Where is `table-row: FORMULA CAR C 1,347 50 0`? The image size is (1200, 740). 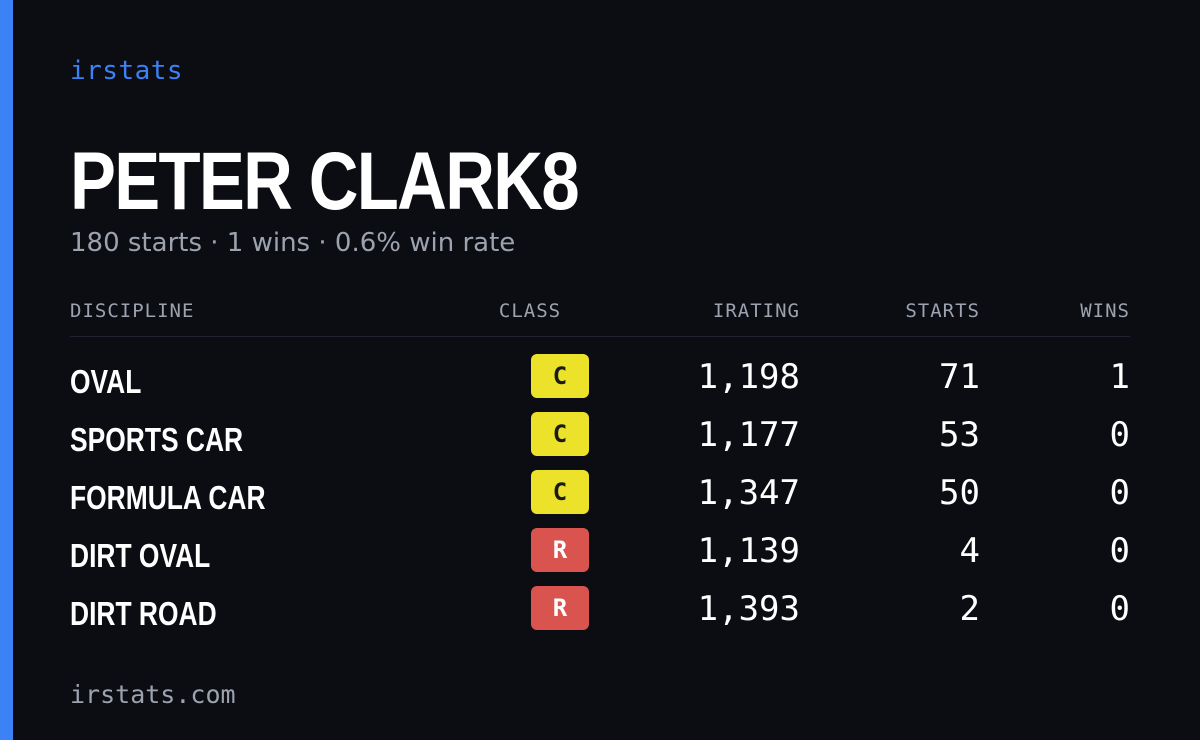
table-row: FORMULA CAR C 1,347 50 0 is located at coordinates (600, 495).